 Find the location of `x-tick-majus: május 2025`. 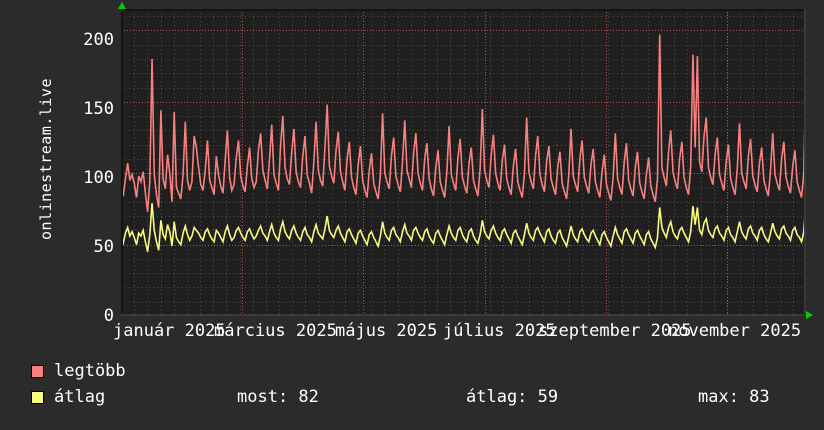

x-tick-majus: május 2025 is located at coordinates (386, 331).